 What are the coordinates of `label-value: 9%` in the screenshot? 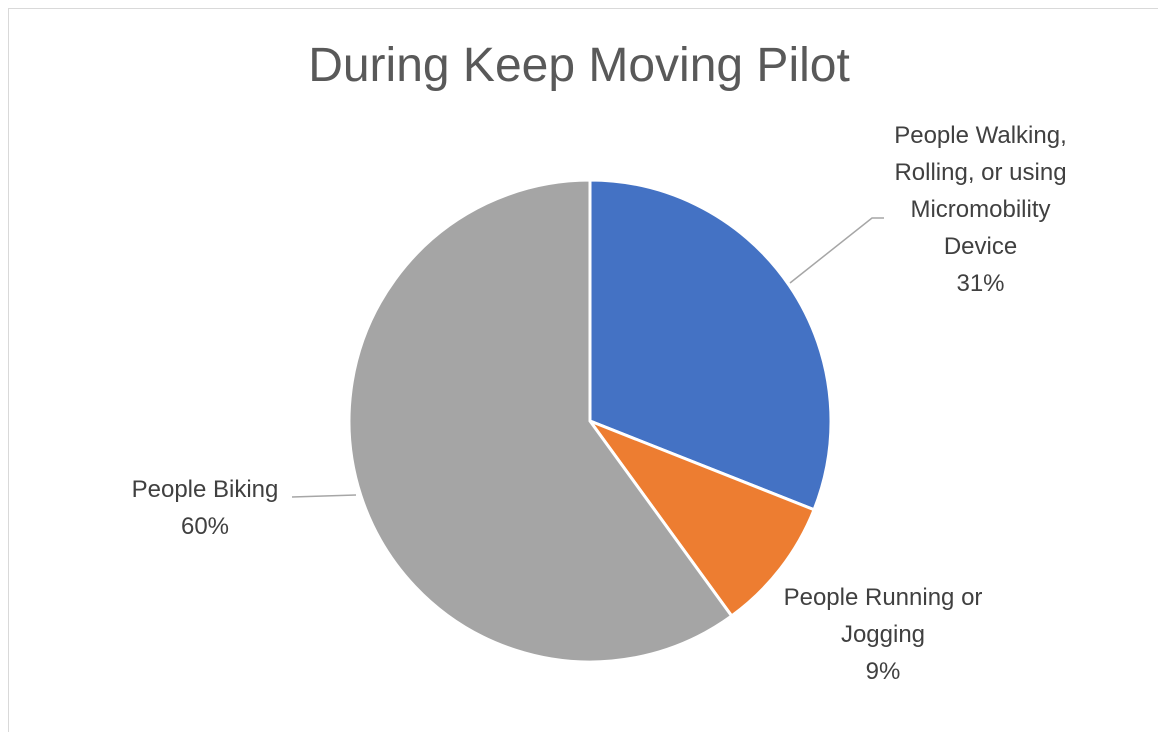 It's located at (883, 671).